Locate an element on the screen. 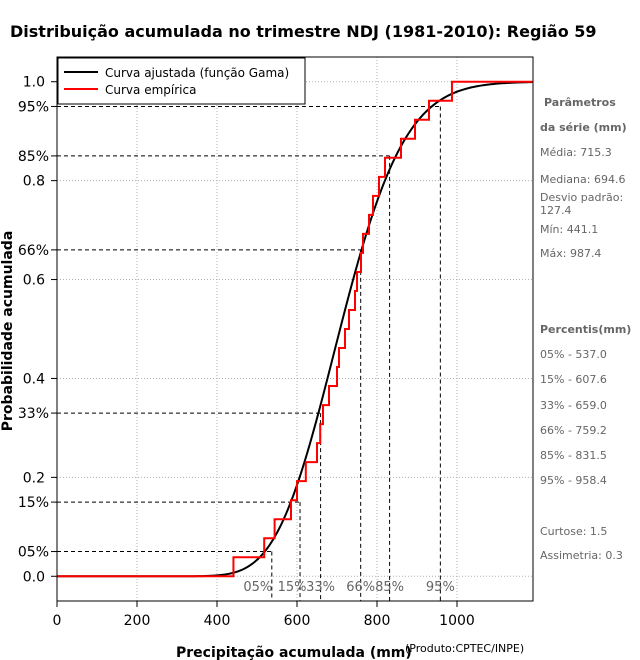 The width and height of the screenshot is (640, 660). percentis-title: Percentis(mm) is located at coordinates (586, 329).